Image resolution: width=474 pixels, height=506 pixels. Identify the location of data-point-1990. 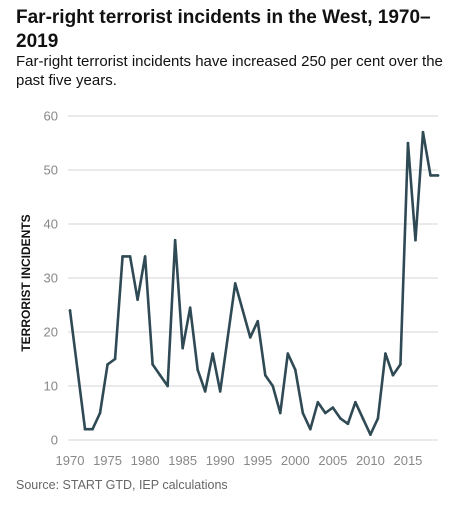
(220, 391).